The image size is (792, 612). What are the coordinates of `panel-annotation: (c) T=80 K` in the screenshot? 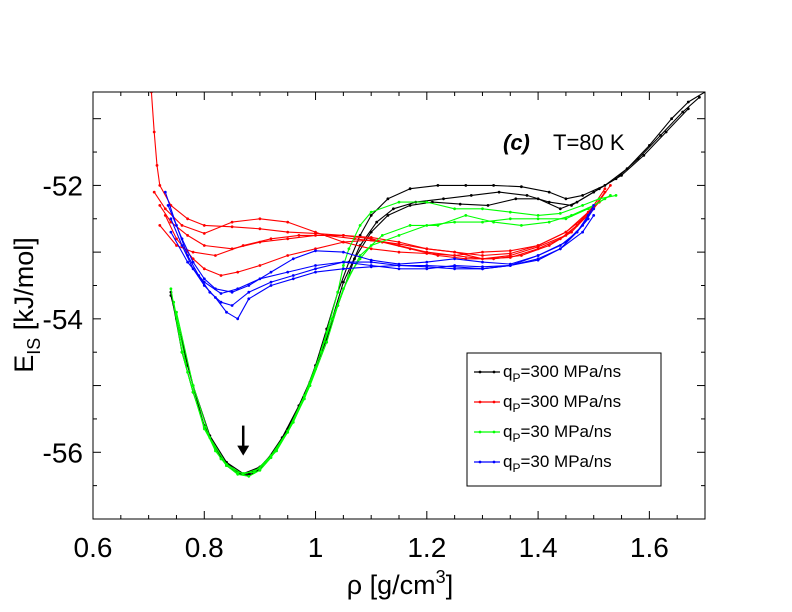 It's located at (564, 142).